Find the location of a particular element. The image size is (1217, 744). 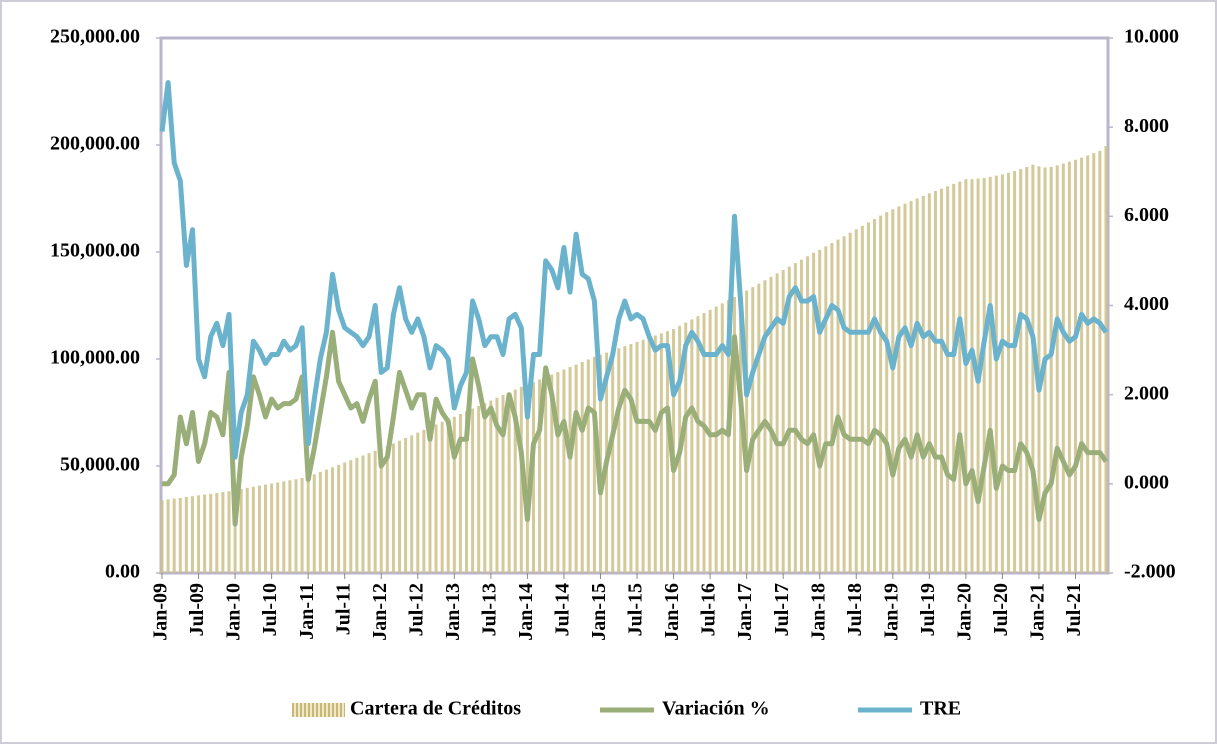

x-tick-label: Jul-15 is located at coordinates (636, 609).